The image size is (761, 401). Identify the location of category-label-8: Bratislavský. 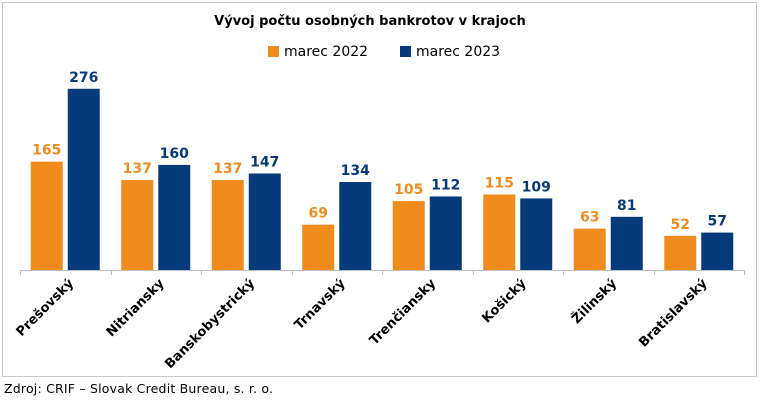
(673, 313).